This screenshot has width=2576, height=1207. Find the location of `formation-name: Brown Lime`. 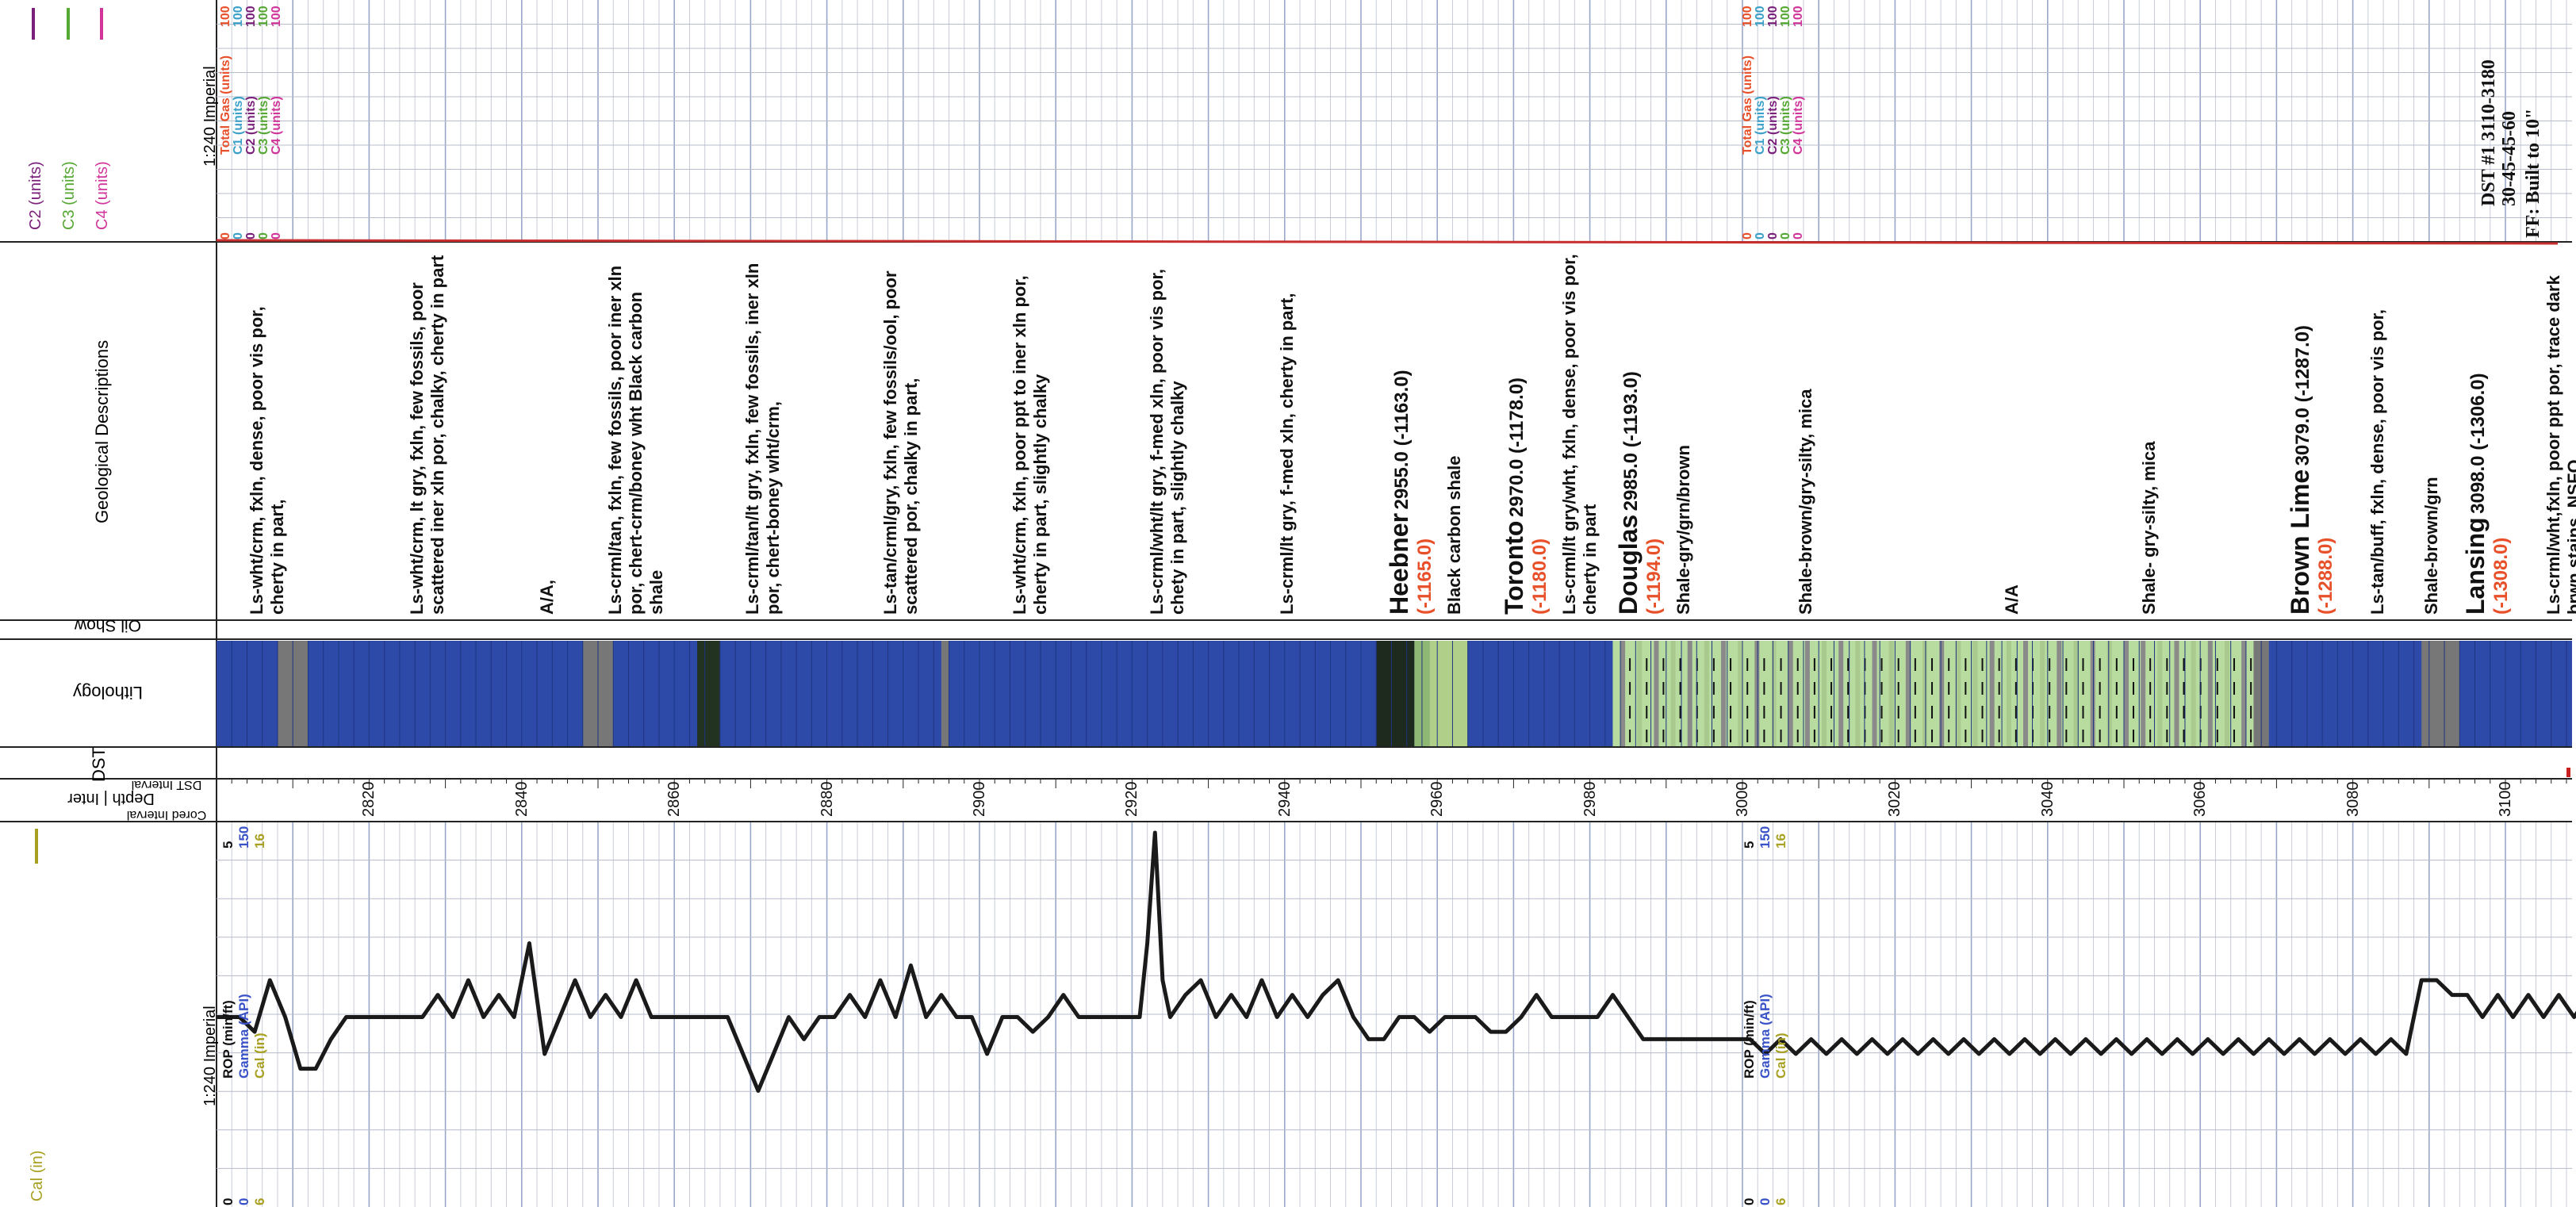

formation-name: Brown Lime is located at coordinates (2300, 542).